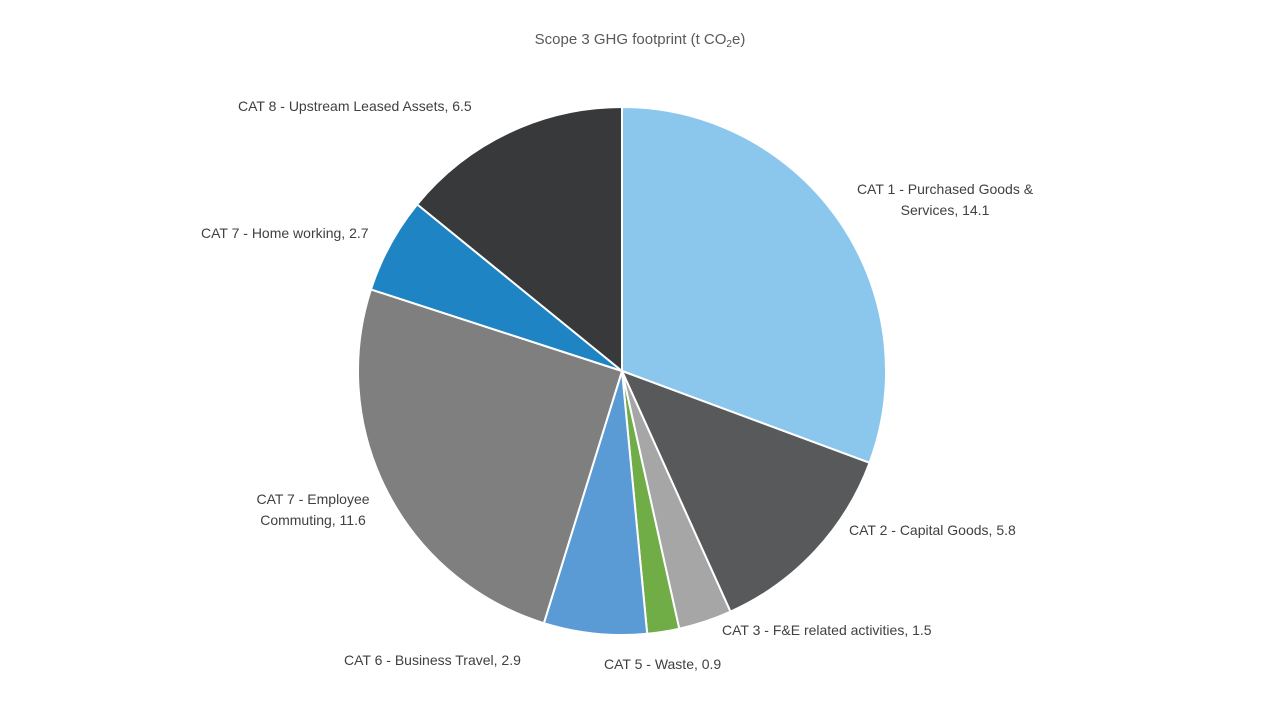 The image size is (1280, 720). What do you see at coordinates (355, 106) in the screenshot?
I see `data-label-cat8: CAT 8 - Upstream Leased Assets, 6.5` at bounding box center [355, 106].